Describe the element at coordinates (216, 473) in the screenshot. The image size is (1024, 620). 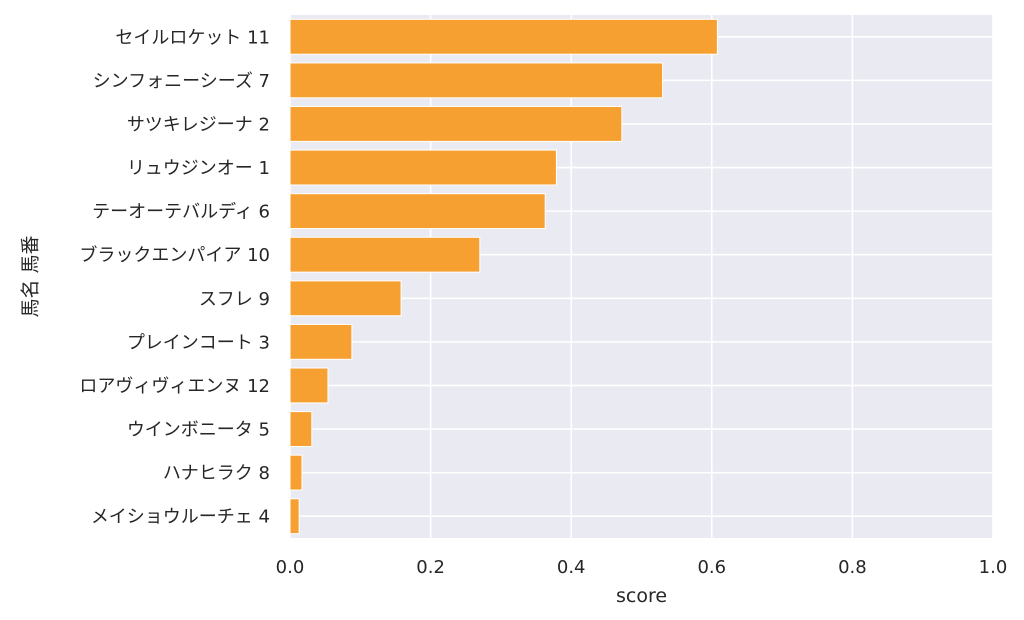
I see `y-tick-label: ハナヒラク 8` at that location.